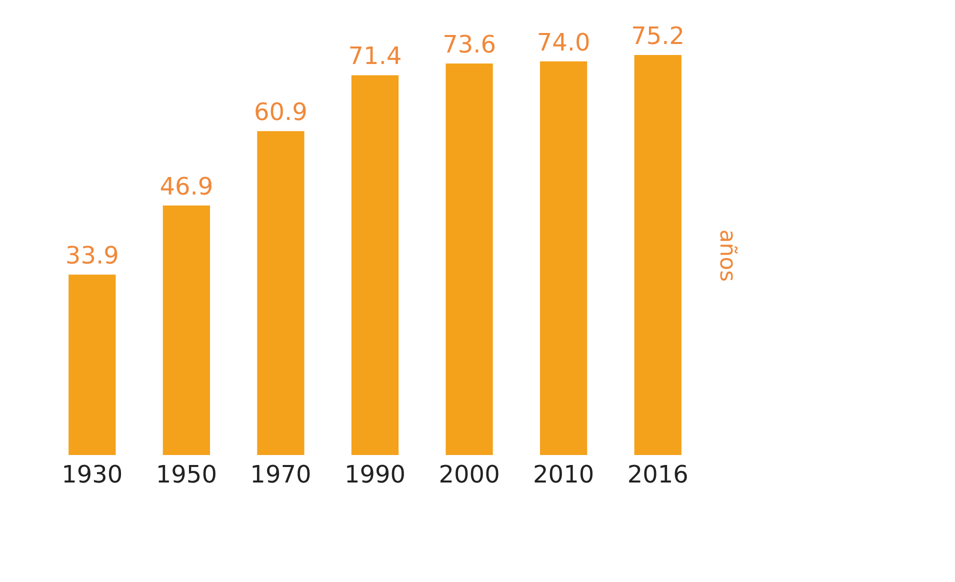  Describe the element at coordinates (375, 56) in the screenshot. I see `data-label: 71.4` at that location.